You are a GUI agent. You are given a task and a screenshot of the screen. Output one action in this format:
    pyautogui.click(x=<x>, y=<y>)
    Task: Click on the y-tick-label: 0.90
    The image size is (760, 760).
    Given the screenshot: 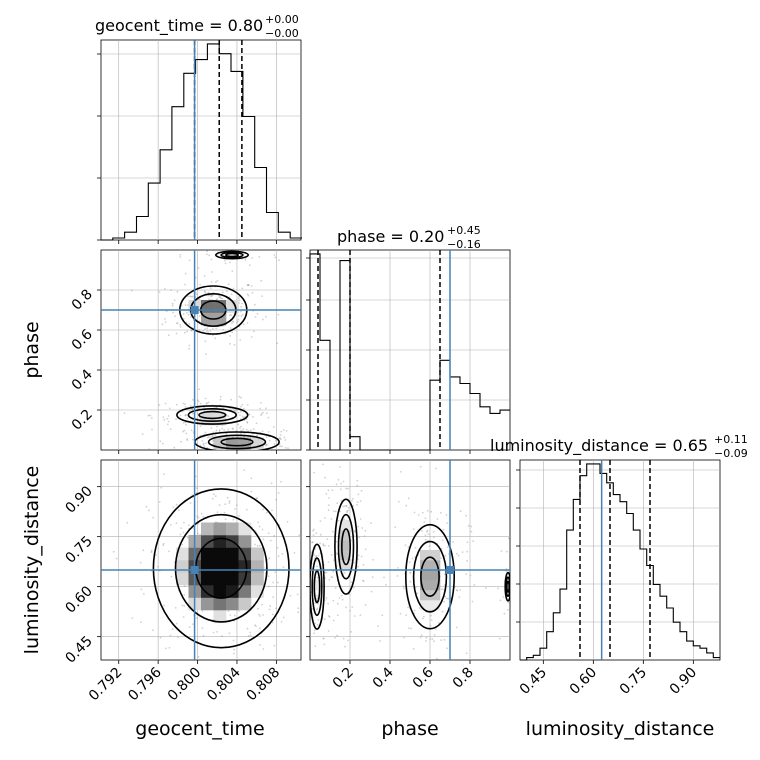 What is the action you would take?
    pyautogui.click(x=78, y=499)
    